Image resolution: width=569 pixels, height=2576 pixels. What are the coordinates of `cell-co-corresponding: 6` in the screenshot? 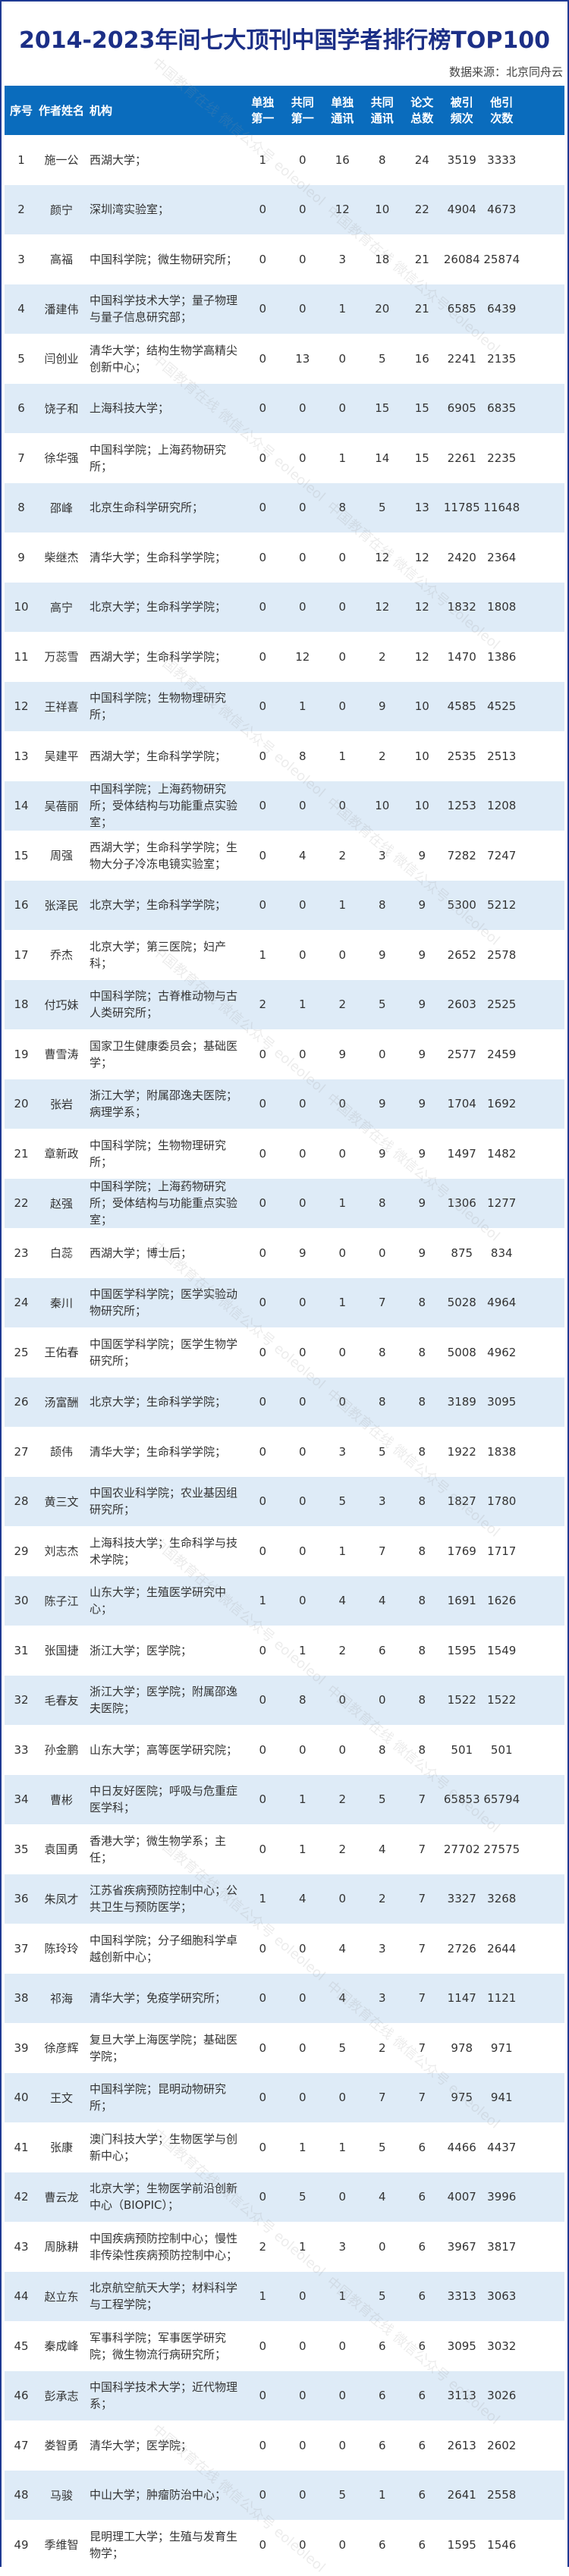 It's located at (382, 1650).